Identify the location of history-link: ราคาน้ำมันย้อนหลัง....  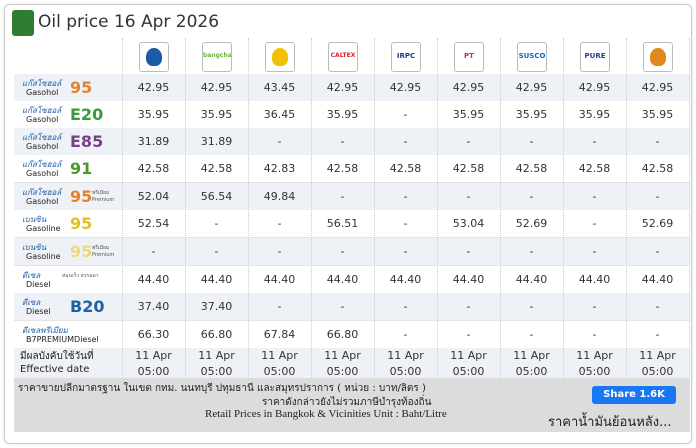
(610, 422).